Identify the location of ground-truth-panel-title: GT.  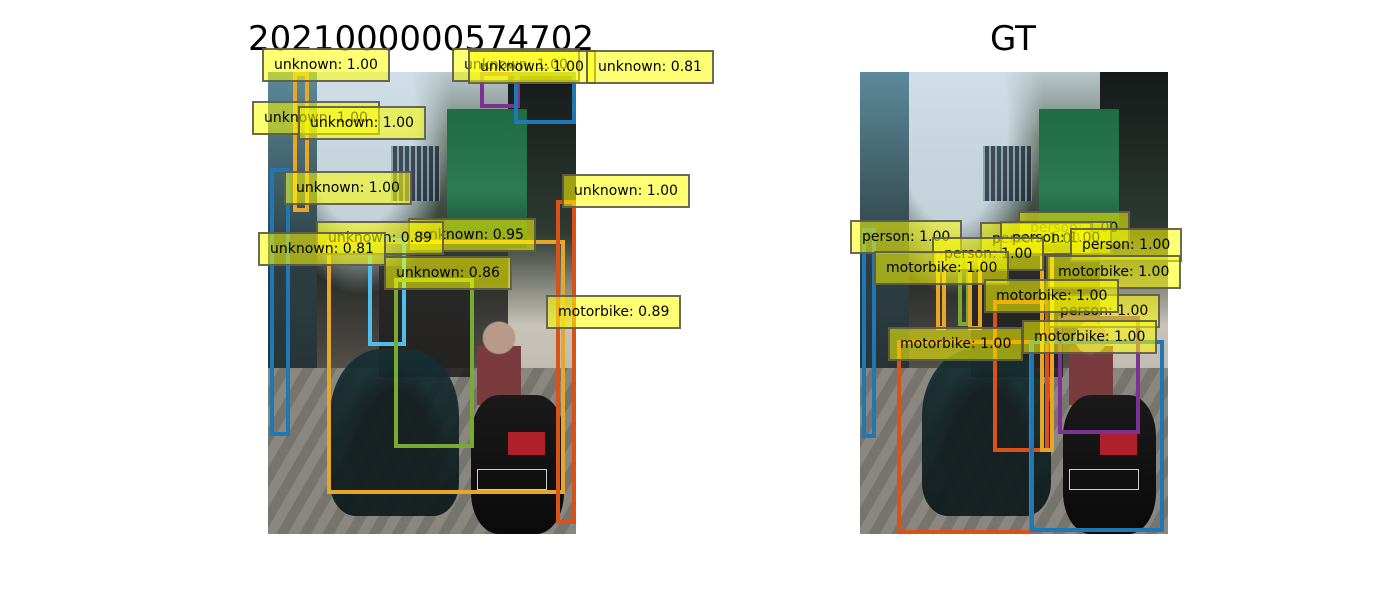
(1013, 39).